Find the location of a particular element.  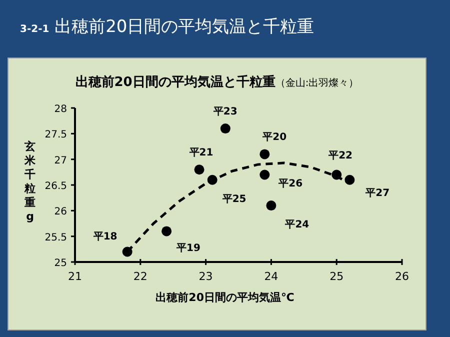

x-tick-label: 21 is located at coordinates (75, 276).